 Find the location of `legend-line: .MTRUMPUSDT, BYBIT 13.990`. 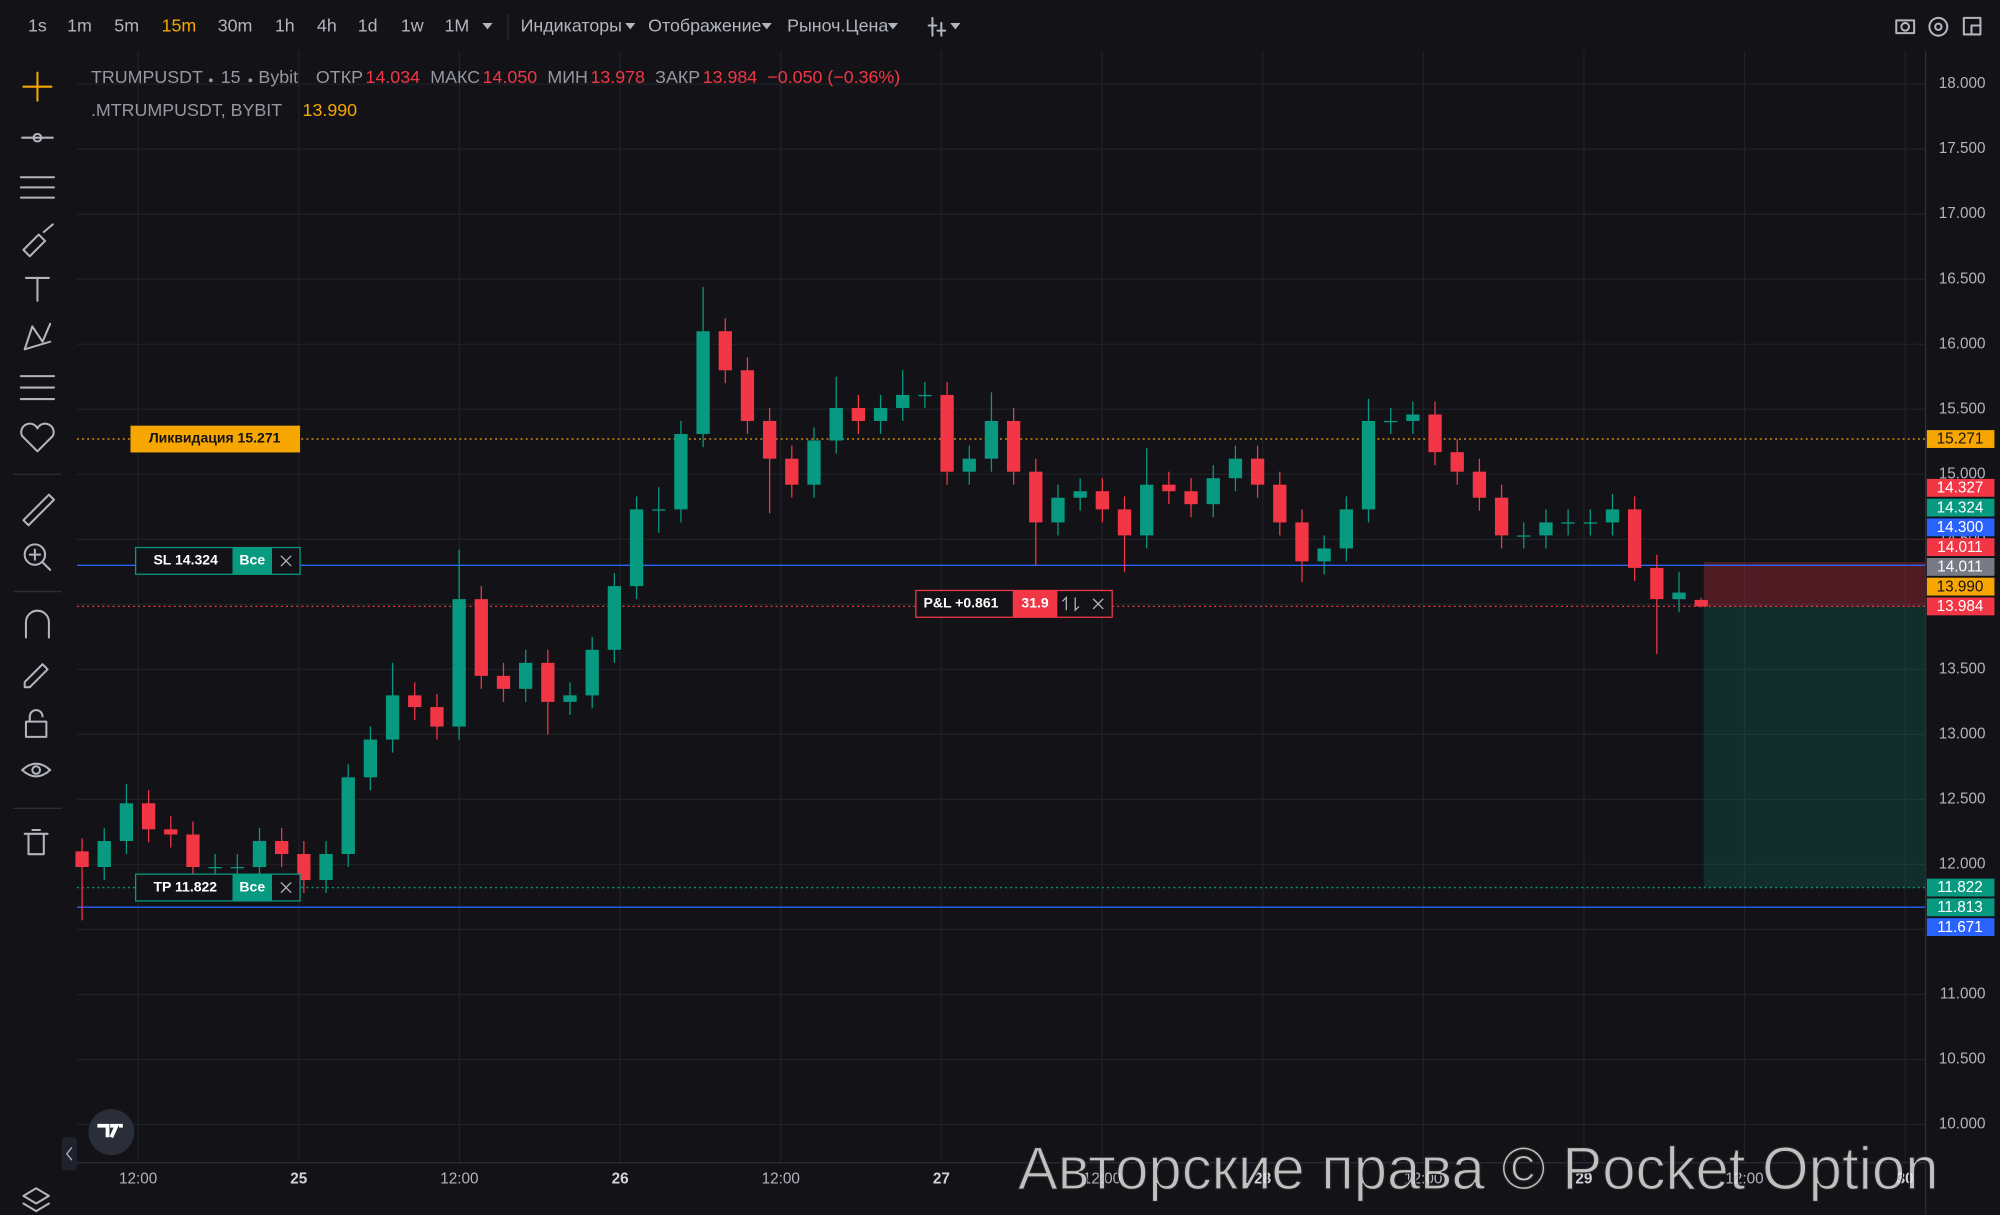

legend-line: .MTRUMPUSDT, BYBIT 13.990 is located at coordinates (224, 110).